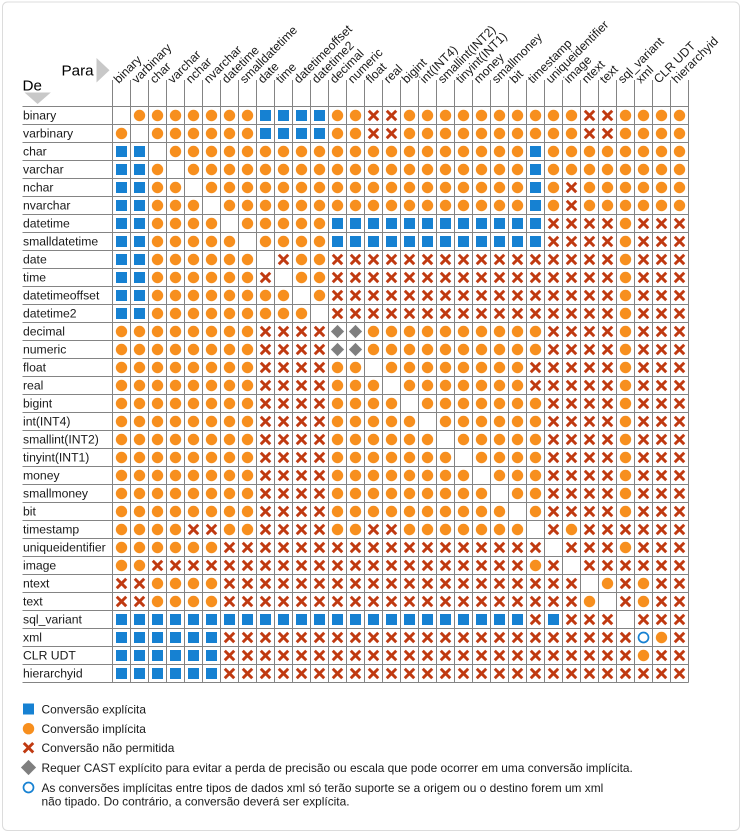  What do you see at coordinates (78, 71) in the screenshot?
I see `svg-text: Para` at bounding box center [78, 71].